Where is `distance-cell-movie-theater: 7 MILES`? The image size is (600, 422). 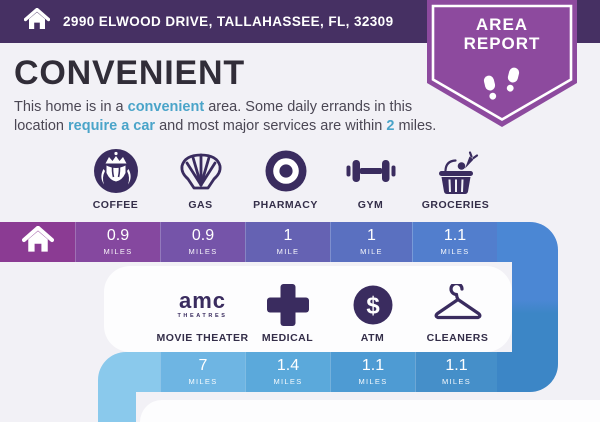
distance-cell-movie-theater: 7 MILES is located at coordinates (202, 372).